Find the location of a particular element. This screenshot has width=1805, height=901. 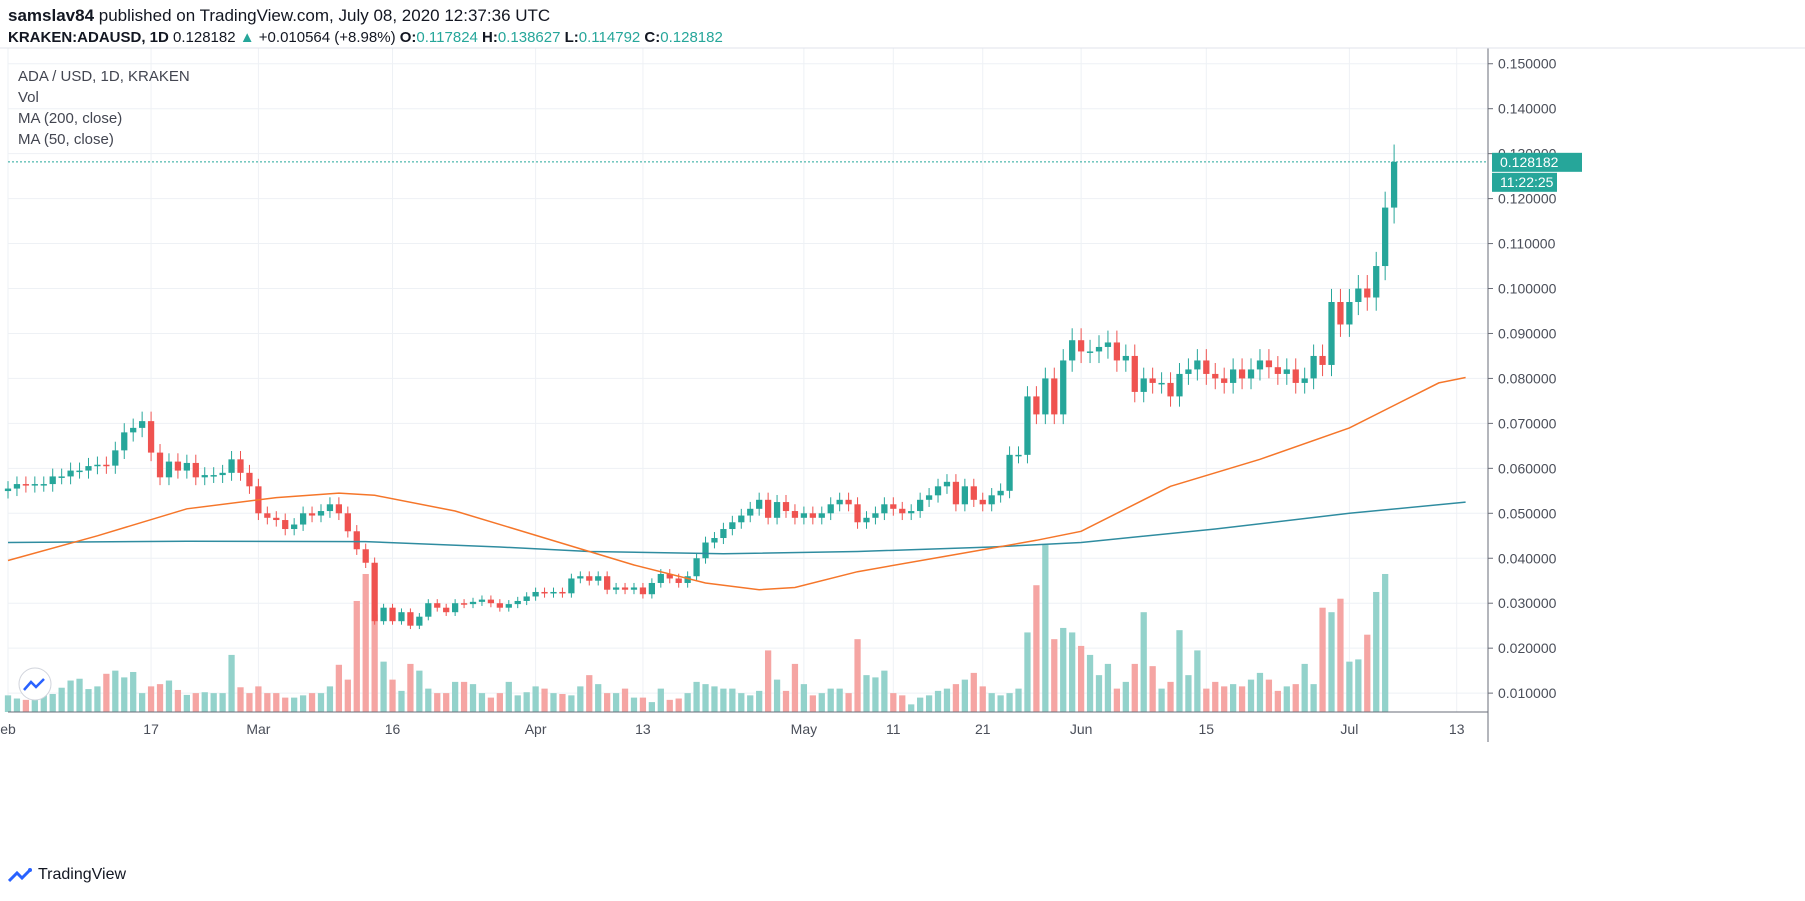

legend-vol: Vol is located at coordinates (28, 97).